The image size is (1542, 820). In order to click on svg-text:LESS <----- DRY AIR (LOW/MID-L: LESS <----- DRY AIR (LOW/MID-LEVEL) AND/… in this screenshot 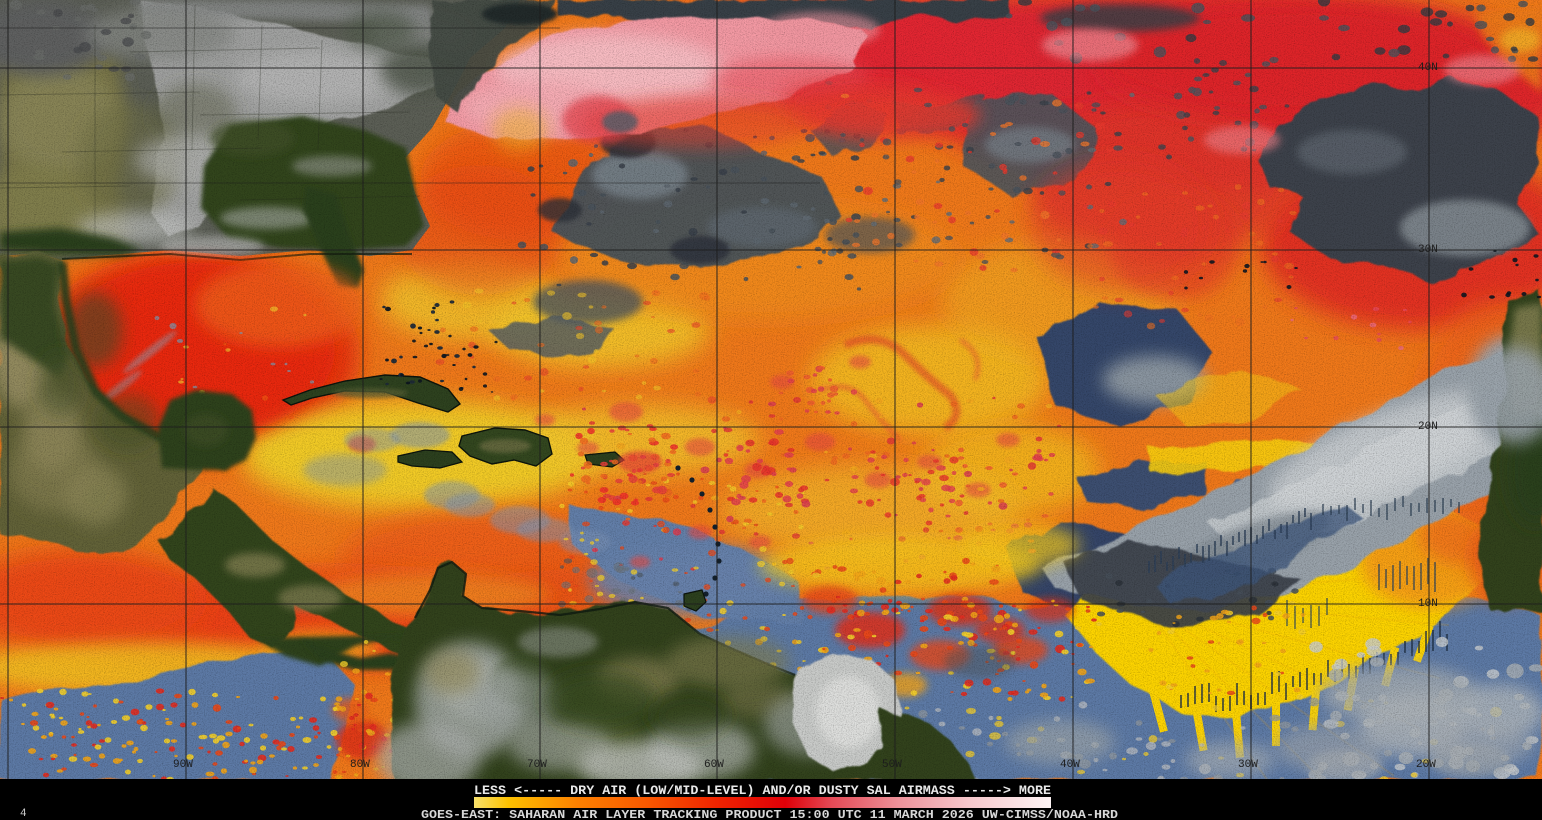, I will do `click(762, 790)`.